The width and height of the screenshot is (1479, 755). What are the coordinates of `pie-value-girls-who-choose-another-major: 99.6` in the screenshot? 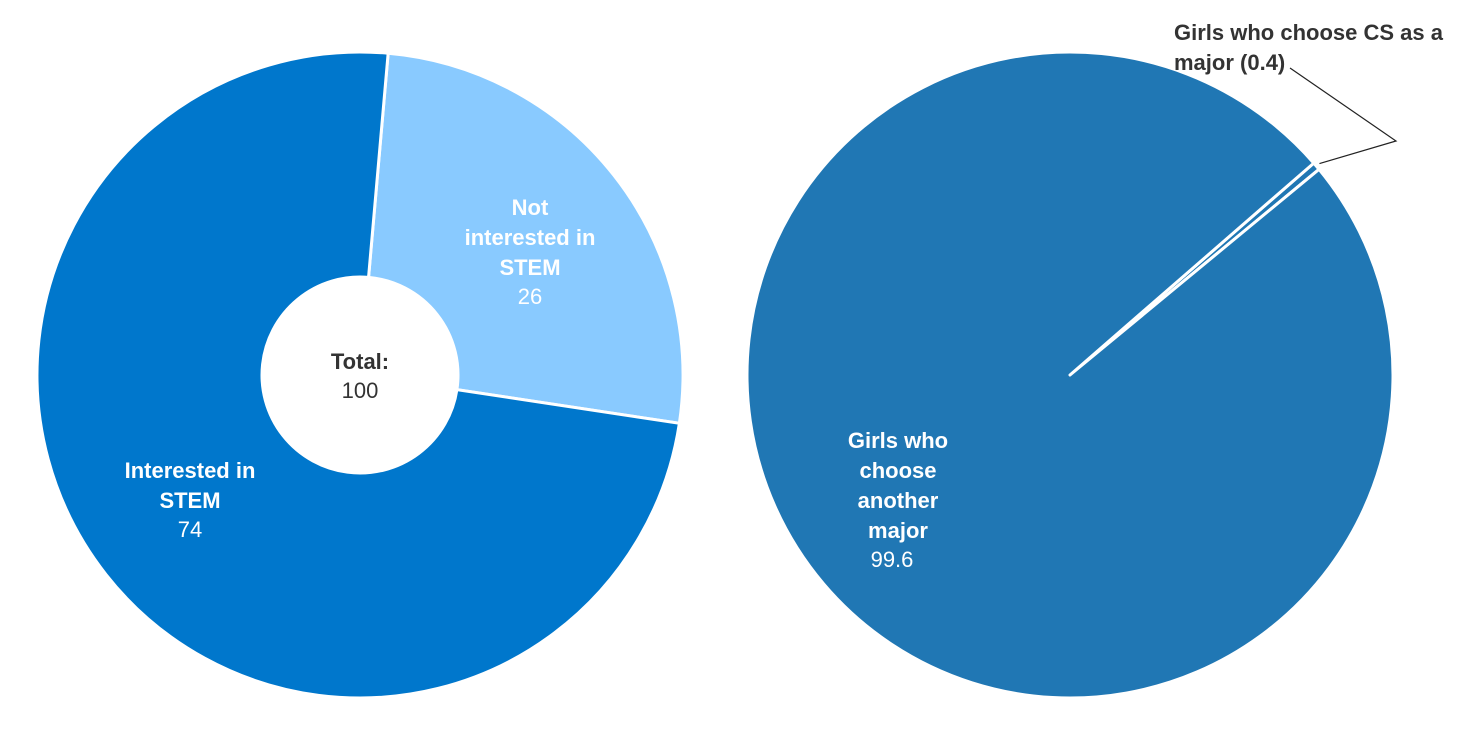 It's located at (892, 559).